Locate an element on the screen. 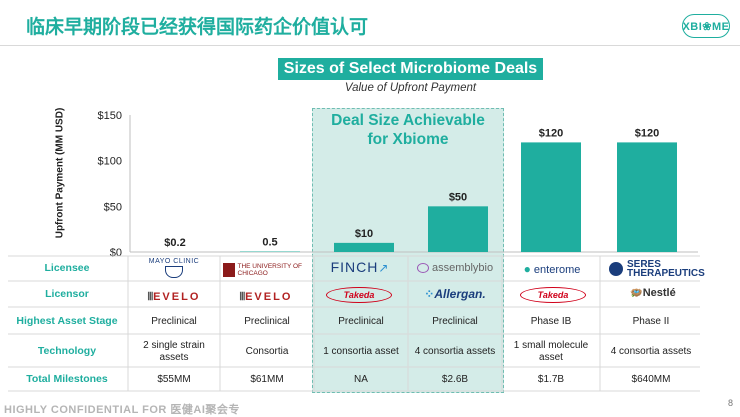  row-label-technology: Technology is located at coordinates (67, 351).